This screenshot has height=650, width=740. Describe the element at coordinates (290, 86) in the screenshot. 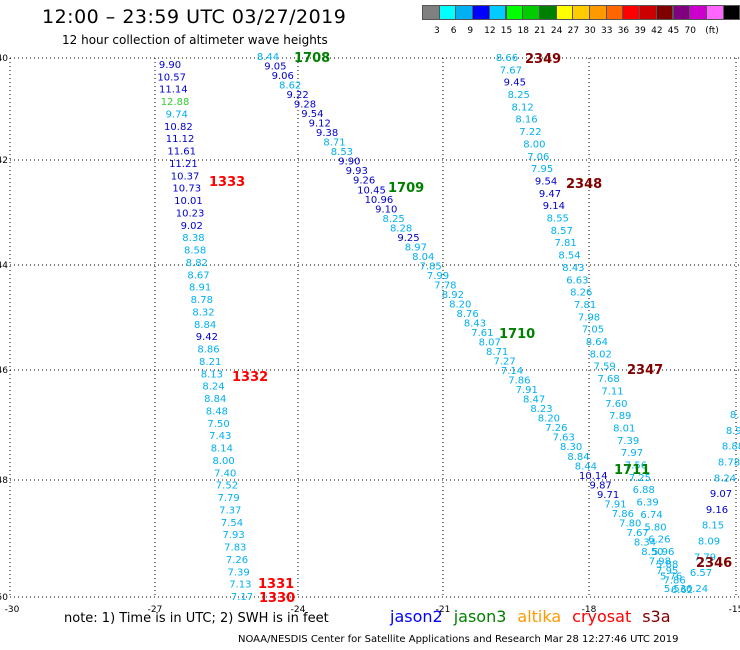

I see `swh-value: 8.62` at that location.